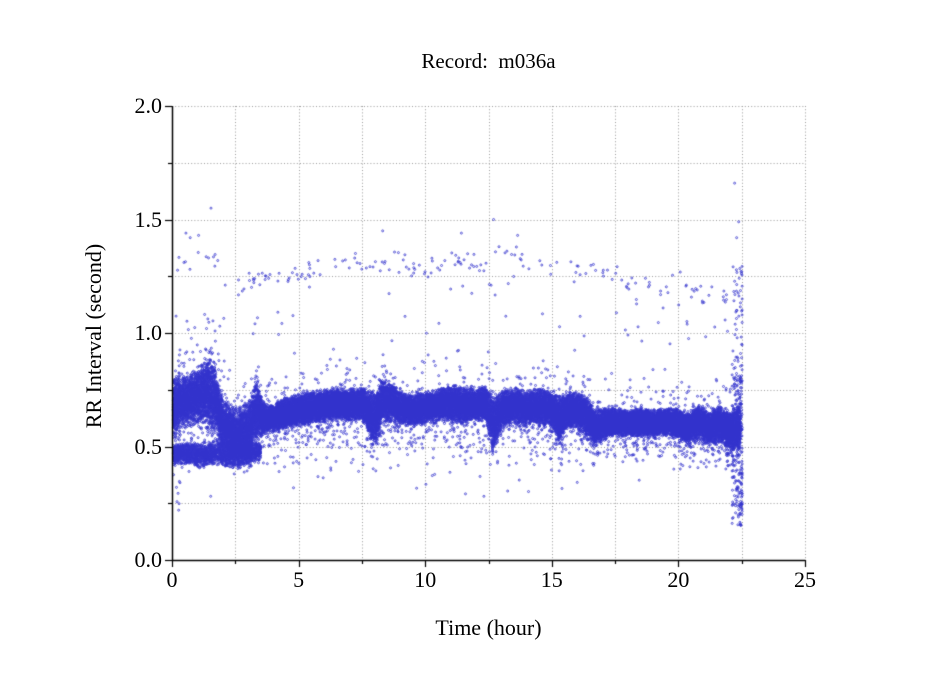 The image size is (949, 697). I want to click on x-tick-label: 0, so click(172, 579).